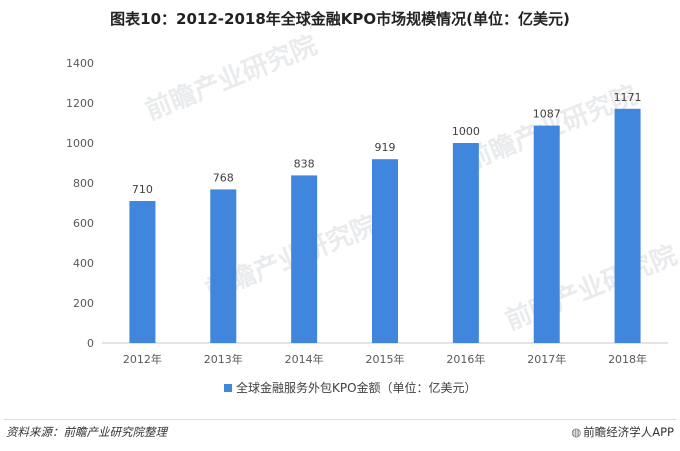  What do you see at coordinates (86, 432) in the screenshot?
I see `source-note: 资料来源：前瞻产业研究院整理` at bounding box center [86, 432].